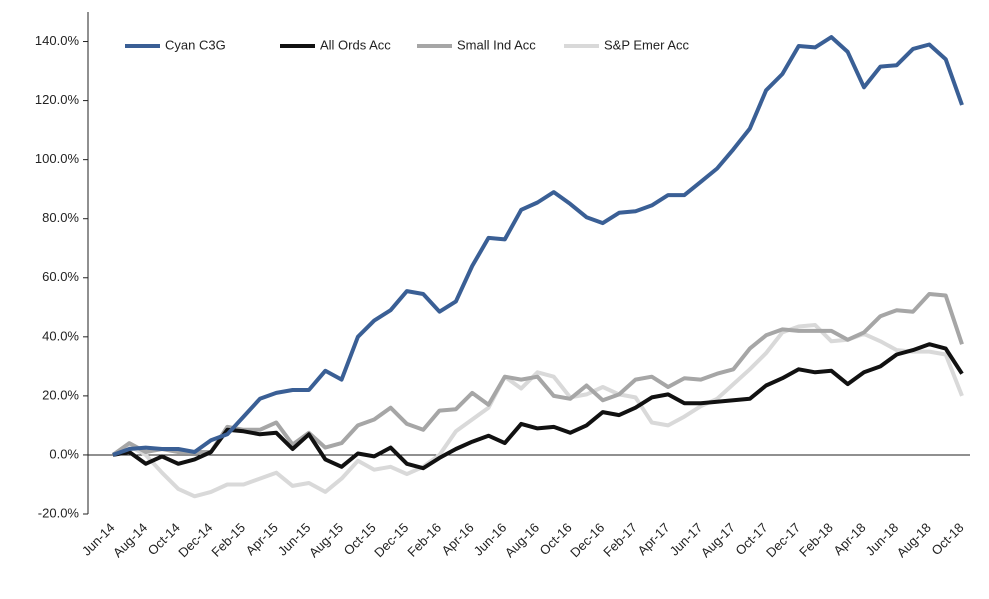 This screenshot has width=989, height=599. Describe the element at coordinates (620, 540) in the screenshot. I see `x-tick-label: Feb-17` at that location.